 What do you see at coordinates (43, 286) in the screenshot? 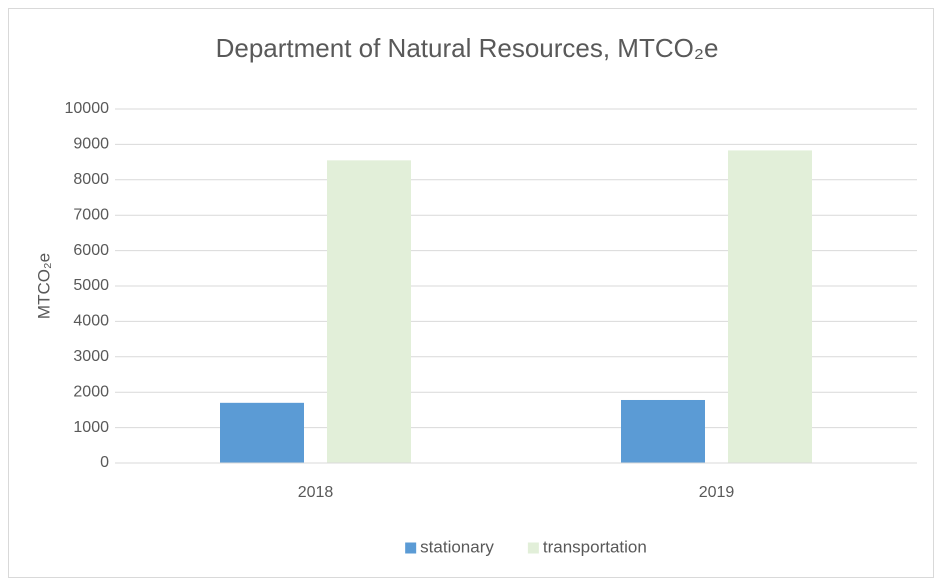
I see `y-axis-label: MTCO₂e` at bounding box center [43, 286].